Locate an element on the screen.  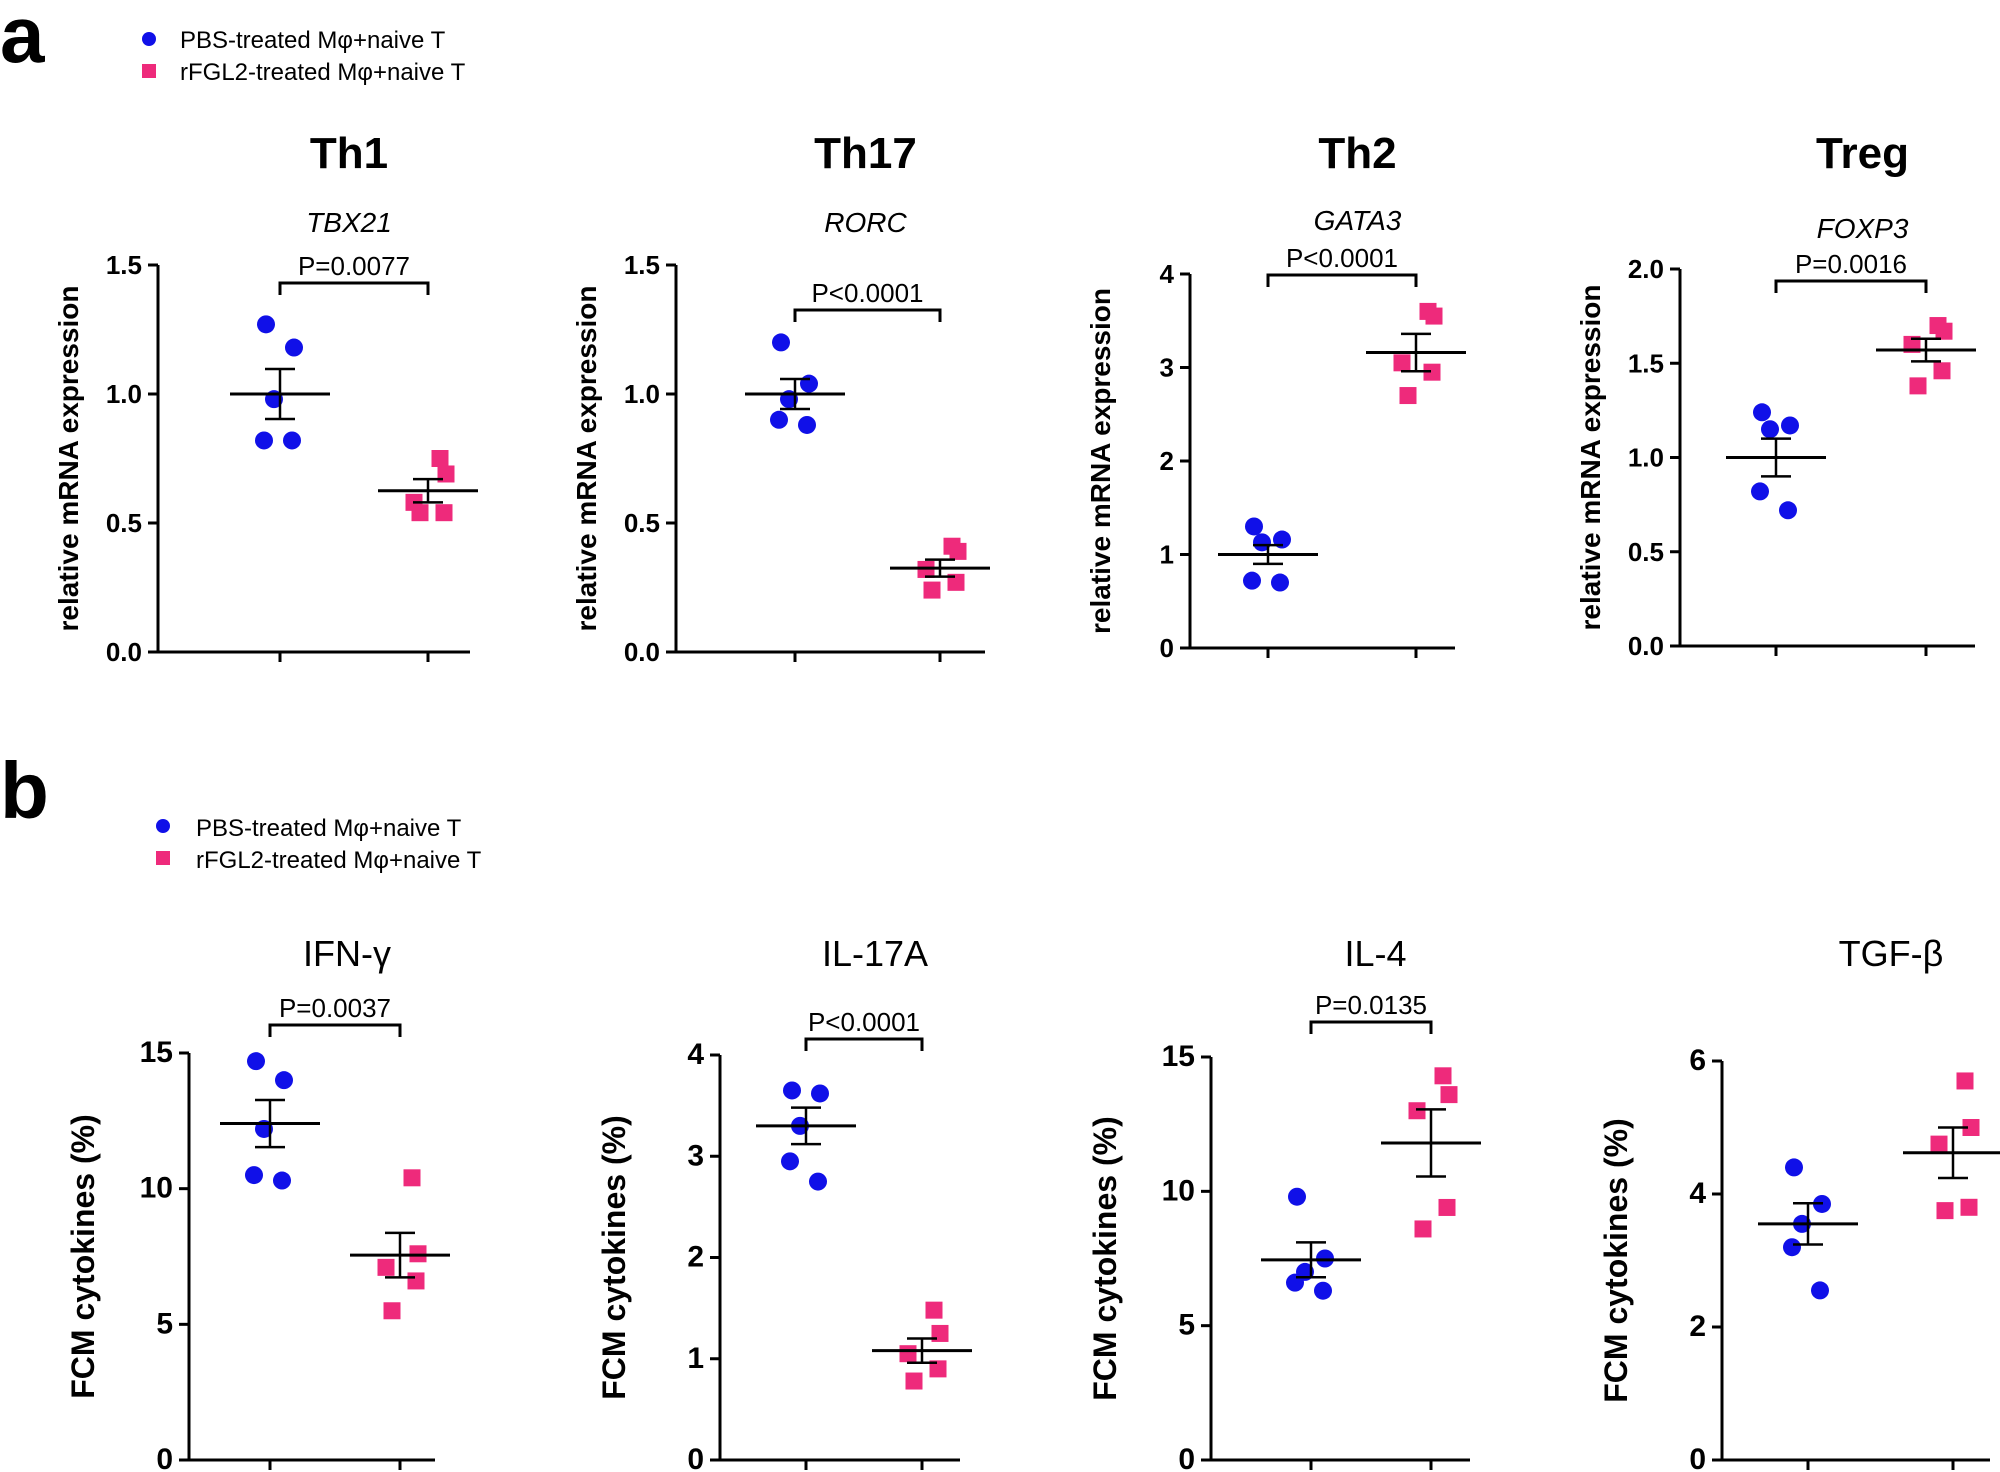
legend-b-pbs-marker is located at coordinates (163, 826).